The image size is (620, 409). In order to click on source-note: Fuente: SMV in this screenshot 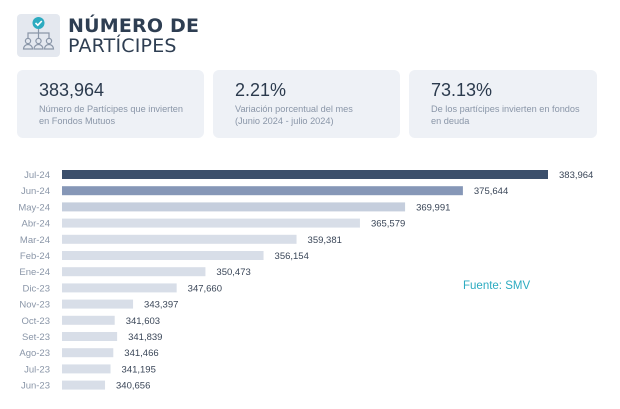, I will do `click(497, 286)`.